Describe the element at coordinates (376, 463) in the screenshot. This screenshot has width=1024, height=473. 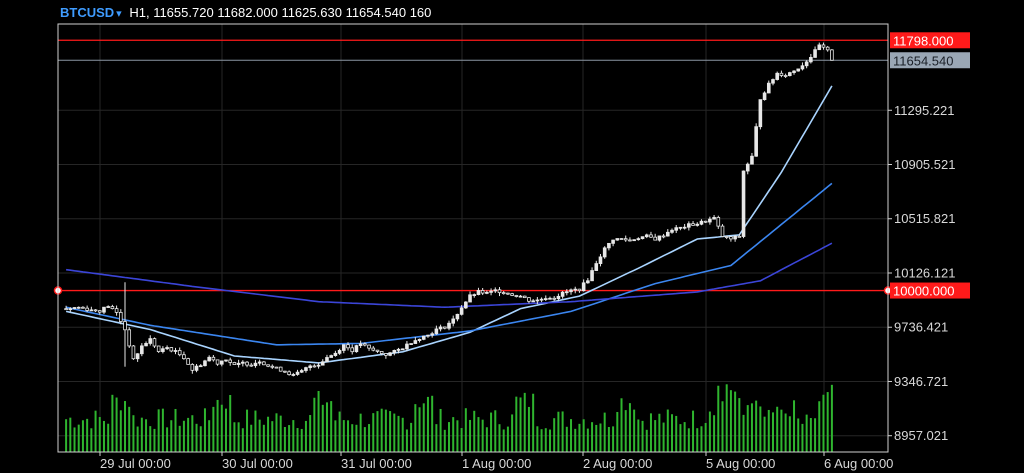
I see `time-tick-label: 31 Jul 00:00` at that location.